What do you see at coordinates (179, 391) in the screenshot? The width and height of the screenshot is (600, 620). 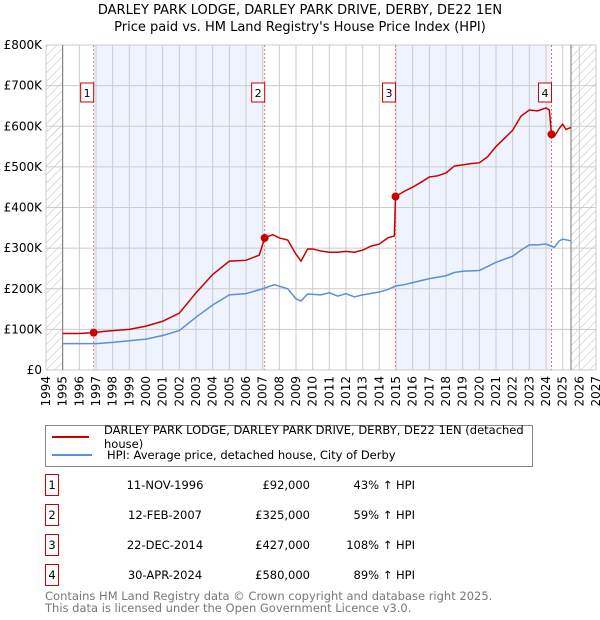 I see `x-tick-label: 2002` at bounding box center [179, 391].